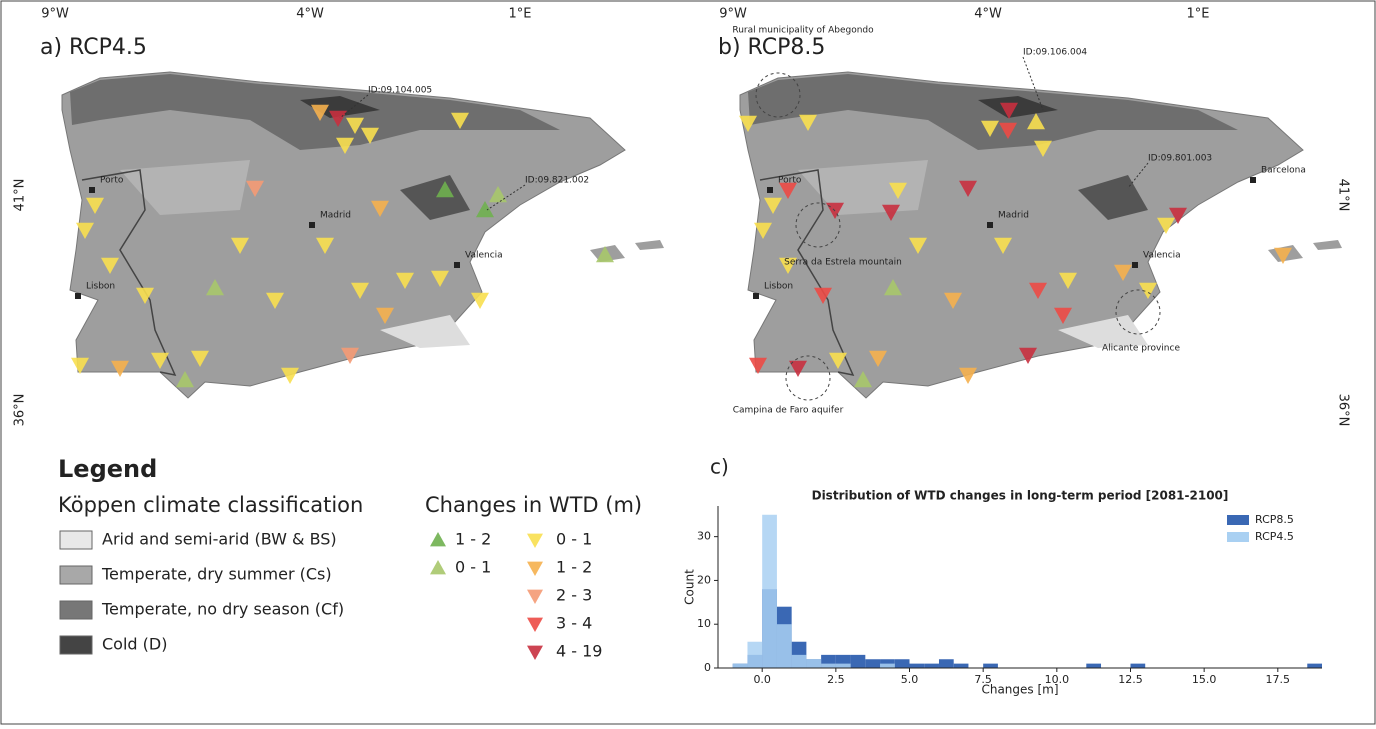 This screenshot has width=1376, height=729. Describe the element at coordinates (112, 181) in the screenshot. I see `place-label: Porto` at that location.